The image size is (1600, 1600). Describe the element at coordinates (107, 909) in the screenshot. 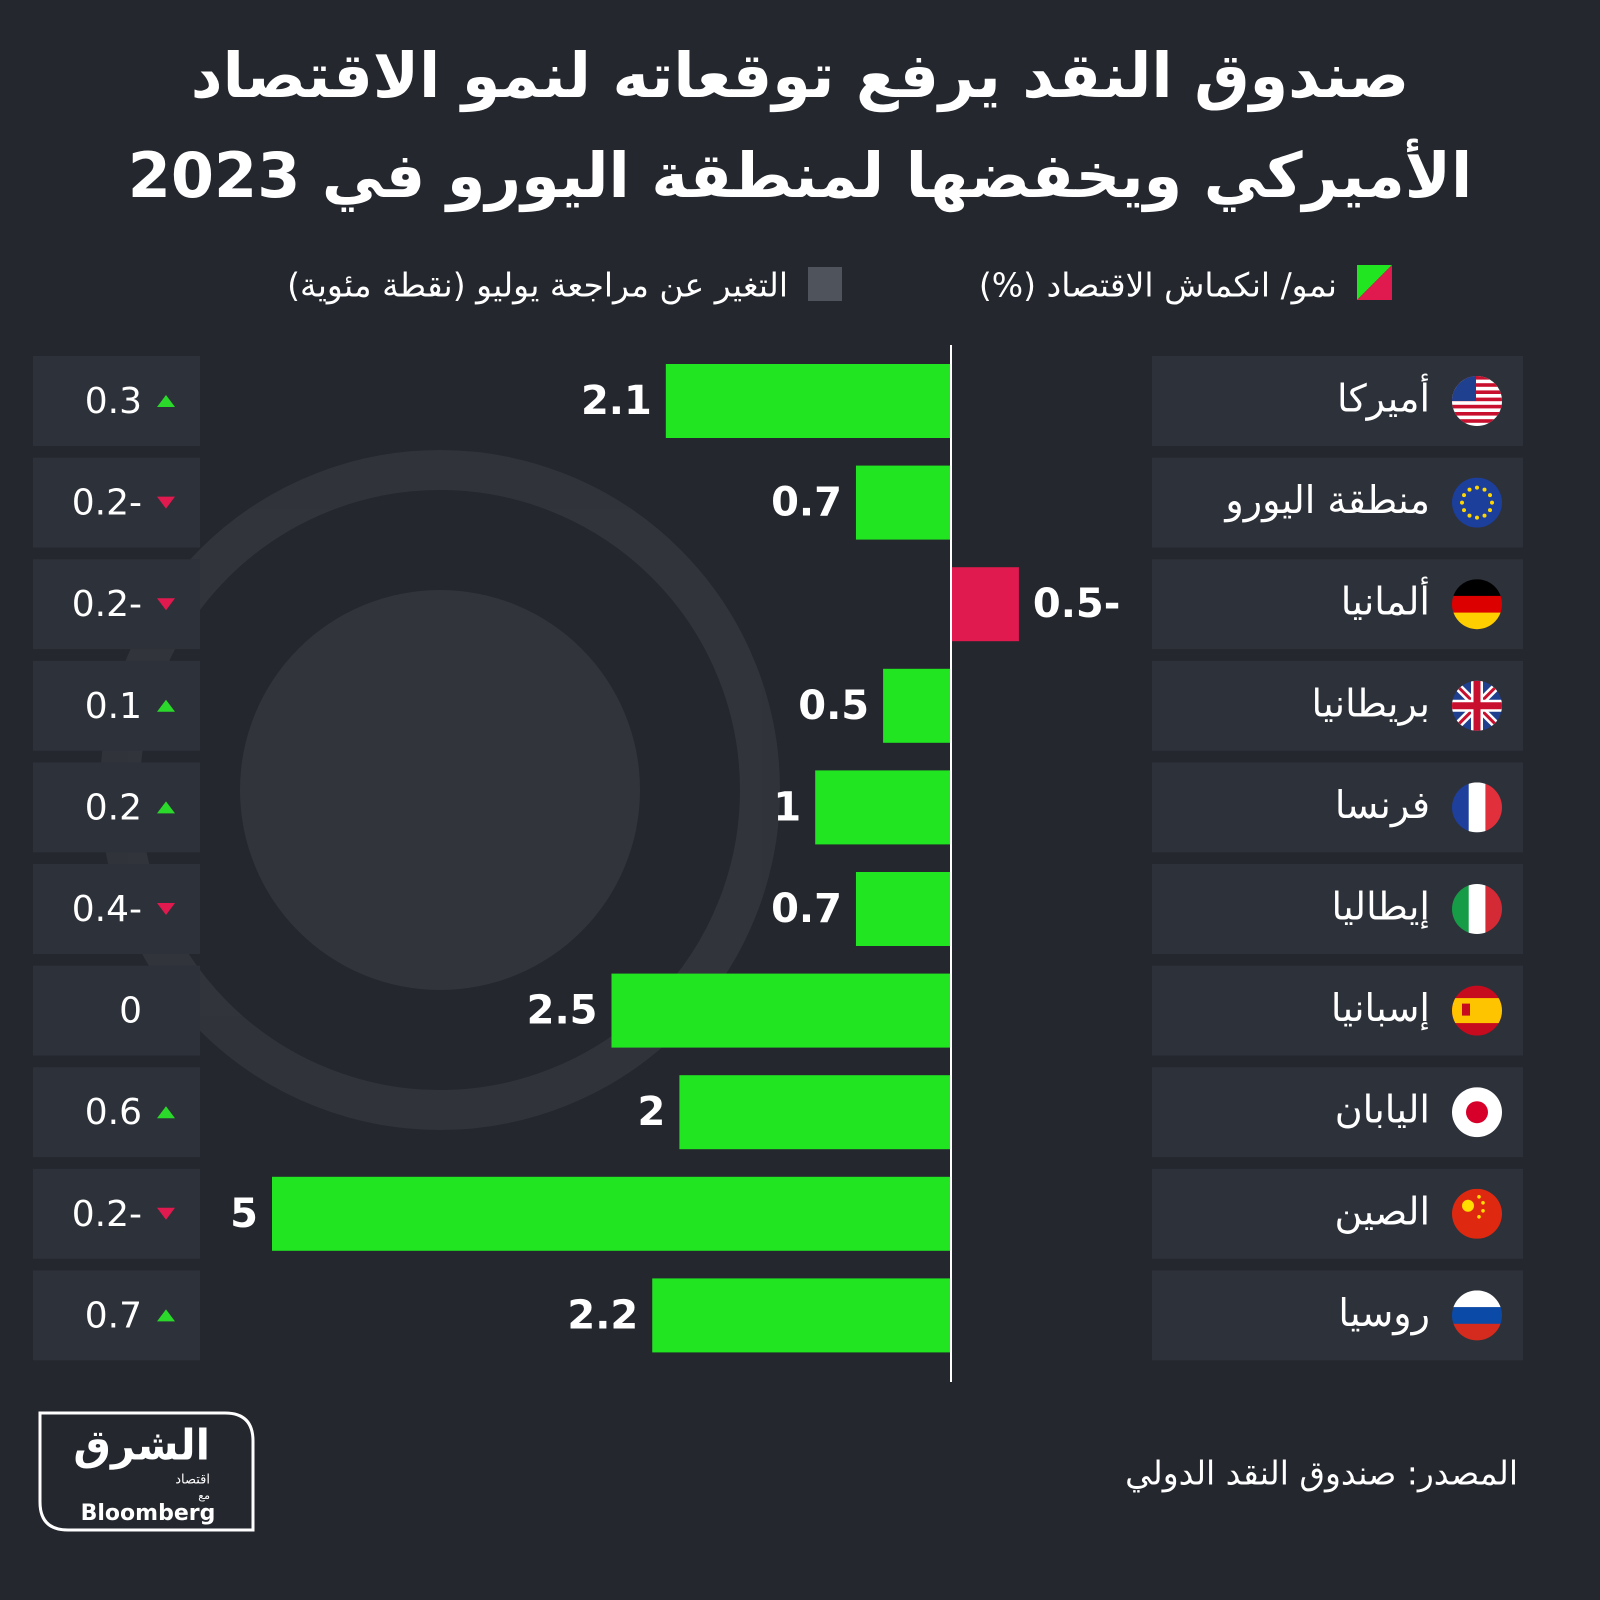

I see `change-label: 0.4-` at that location.